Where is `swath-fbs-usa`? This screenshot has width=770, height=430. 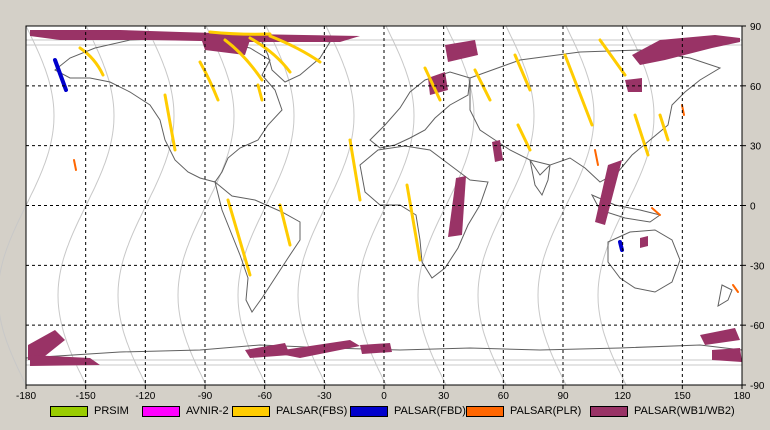 swath-fbs-usa is located at coordinates (170, 122).